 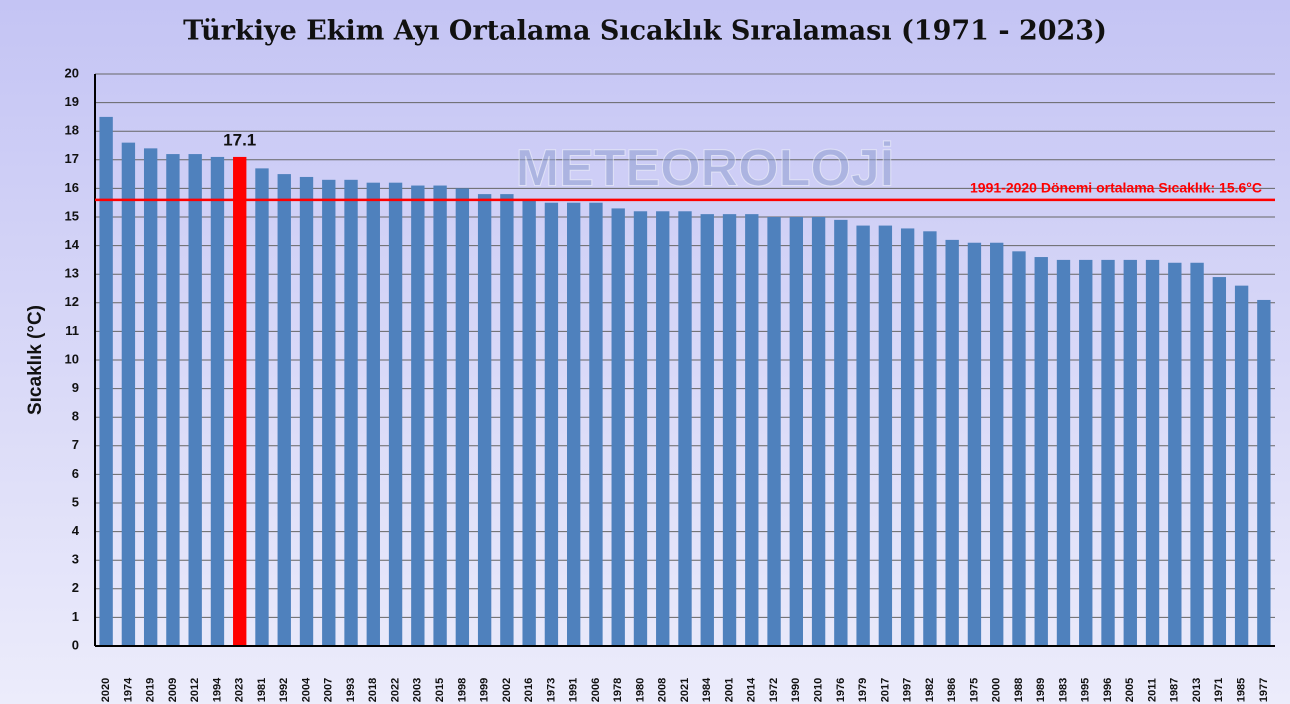 What do you see at coordinates (1175, 690) in the screenshot?
I see `x-tick-label: 1987` at bounding box center [1175, 690].